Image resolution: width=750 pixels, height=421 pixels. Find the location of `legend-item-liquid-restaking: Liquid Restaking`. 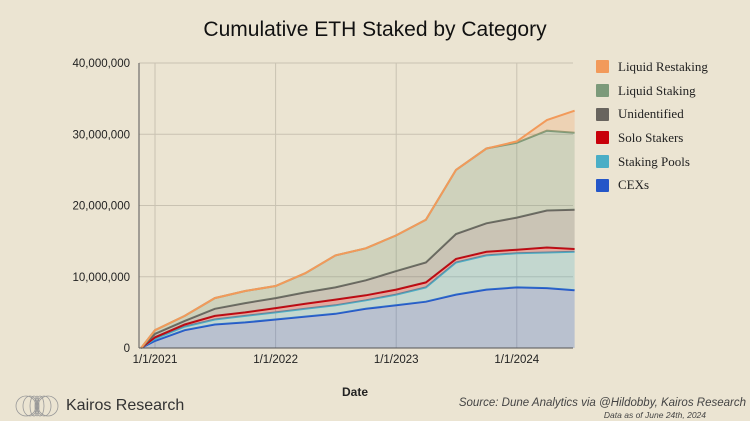

legend-item-liquid-restaking: Liquid Restaking is located at coordinates (652, 67).